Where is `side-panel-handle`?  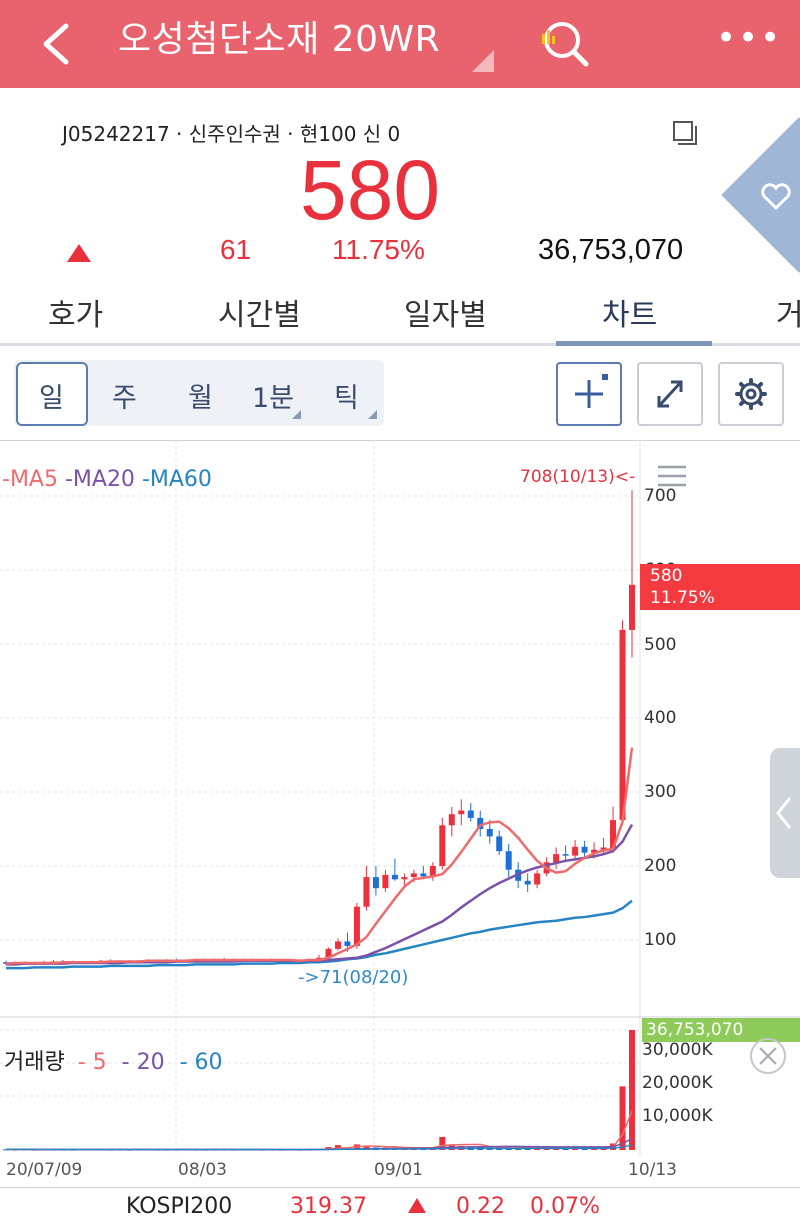 side-panel-handle is located at coordinates (785, 813).